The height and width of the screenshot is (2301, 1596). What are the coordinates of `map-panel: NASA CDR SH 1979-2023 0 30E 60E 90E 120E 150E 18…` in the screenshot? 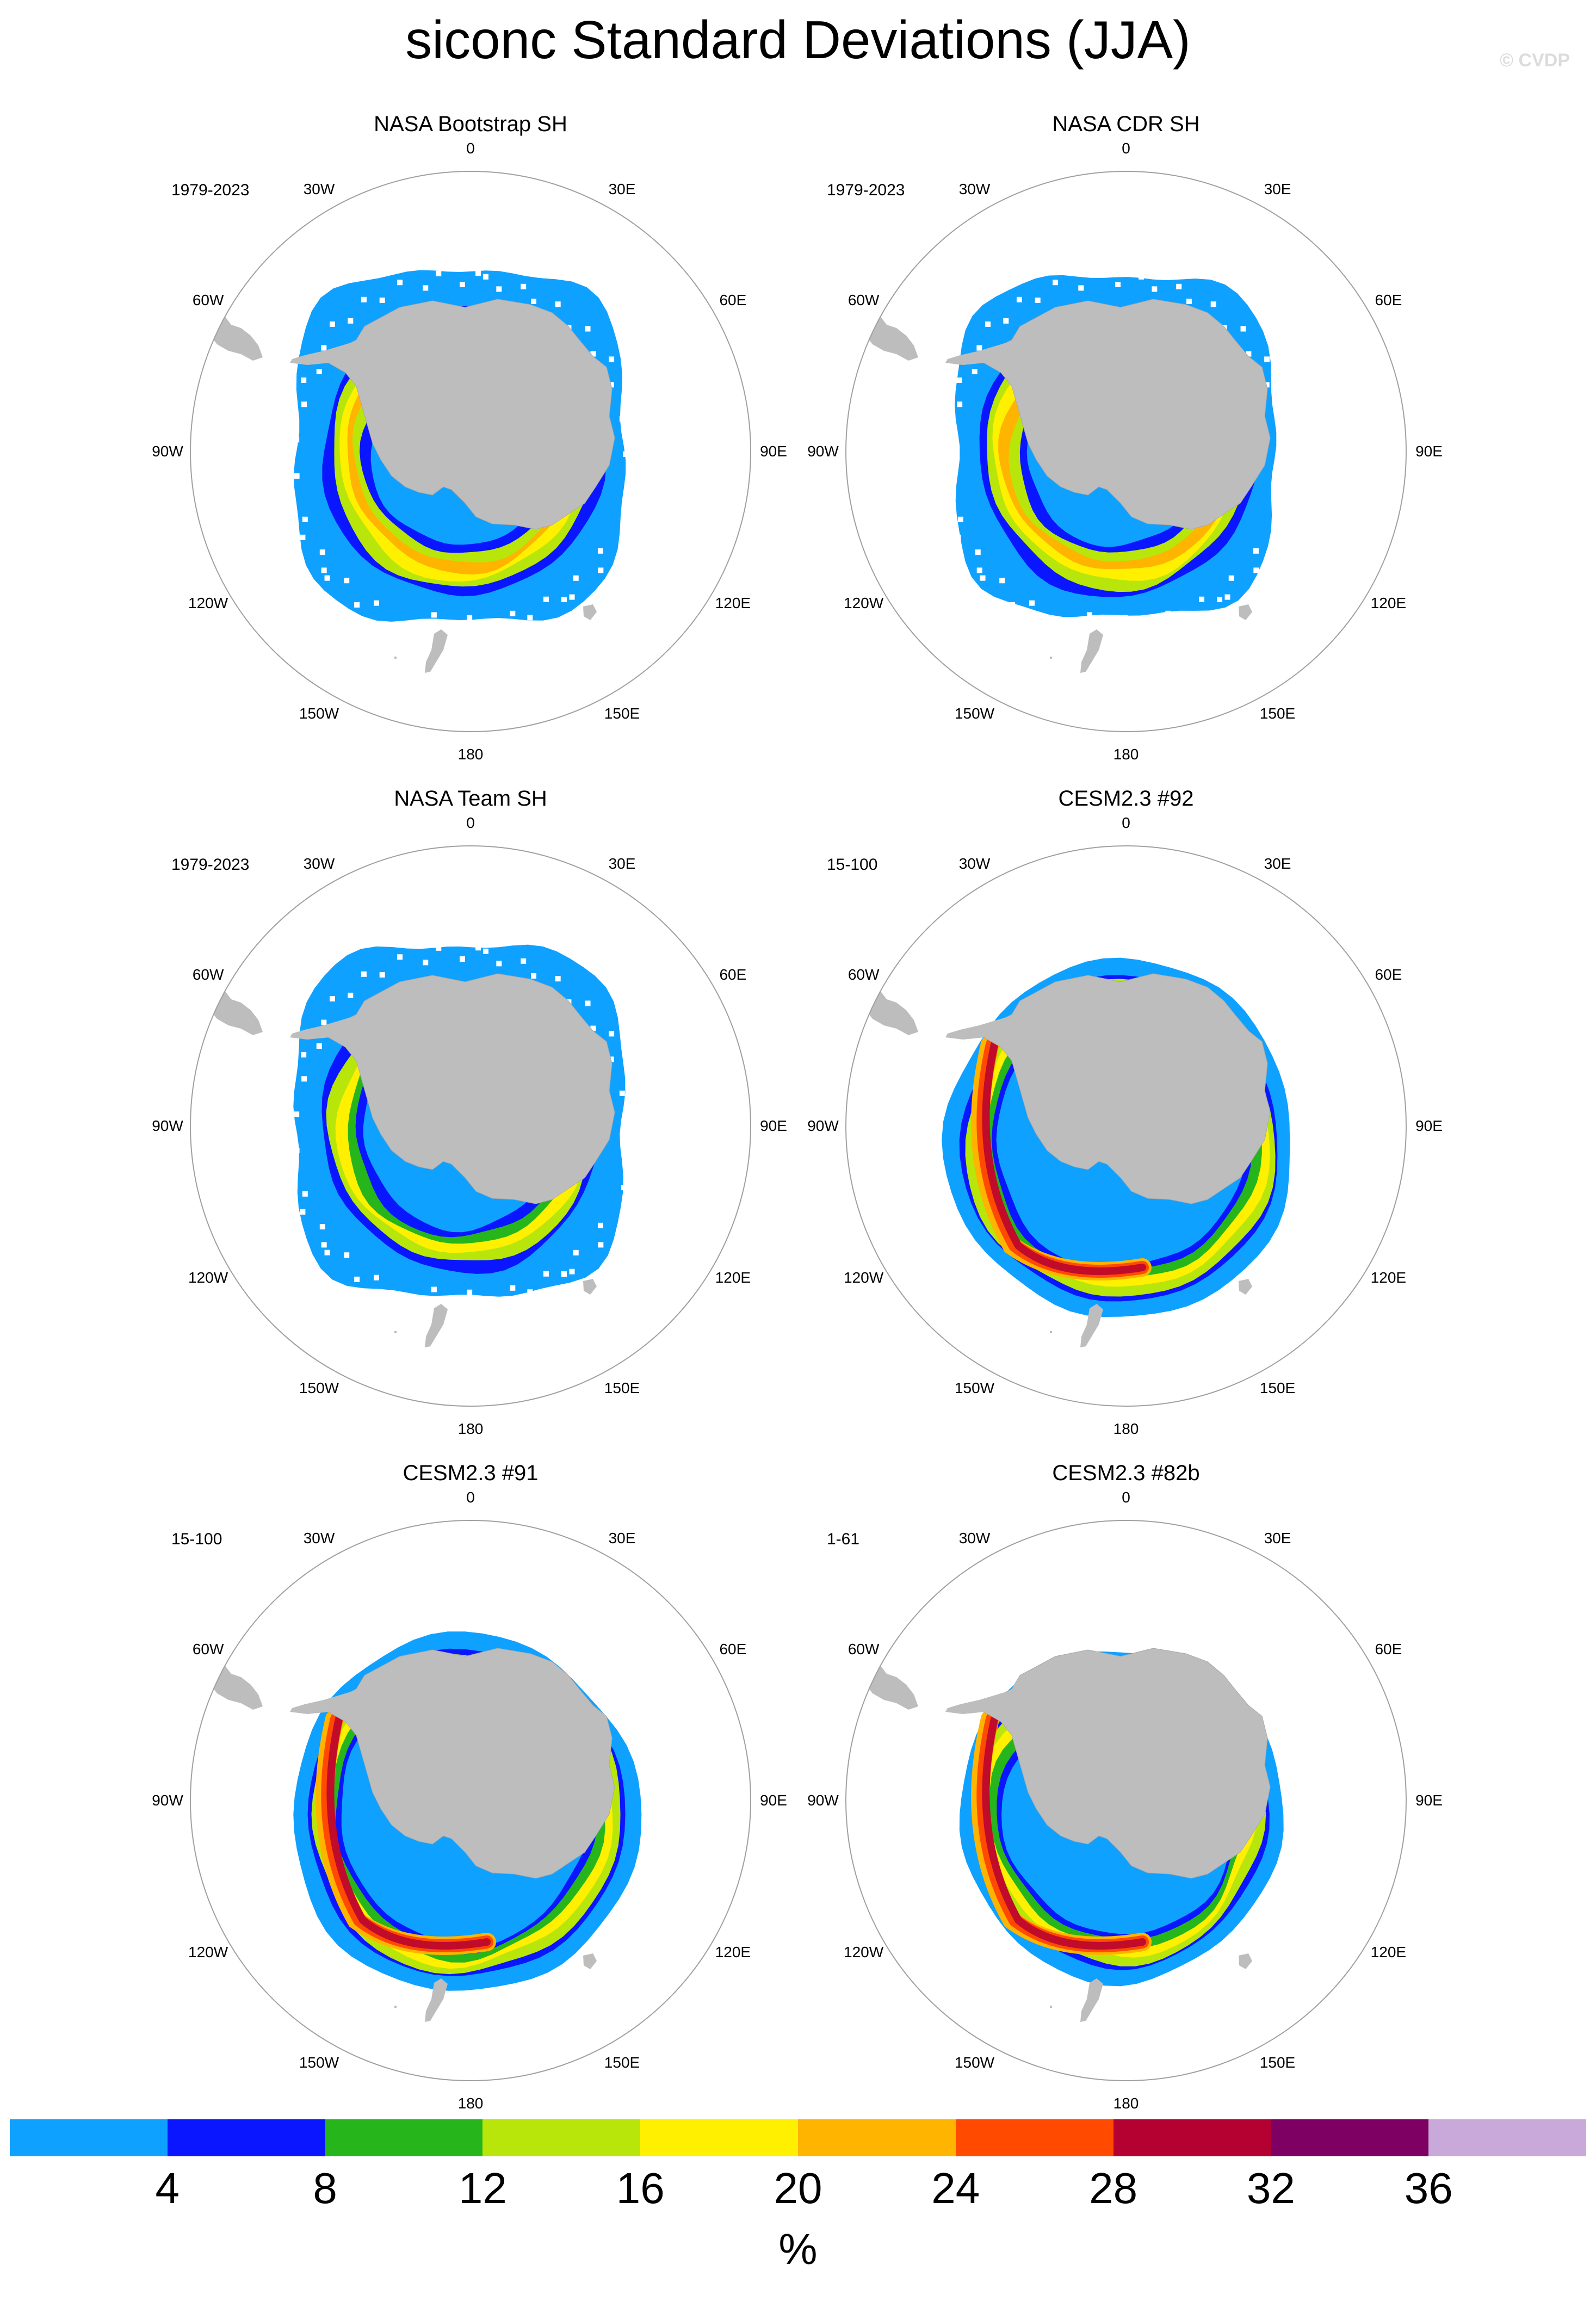 It's located at (1126, 454).